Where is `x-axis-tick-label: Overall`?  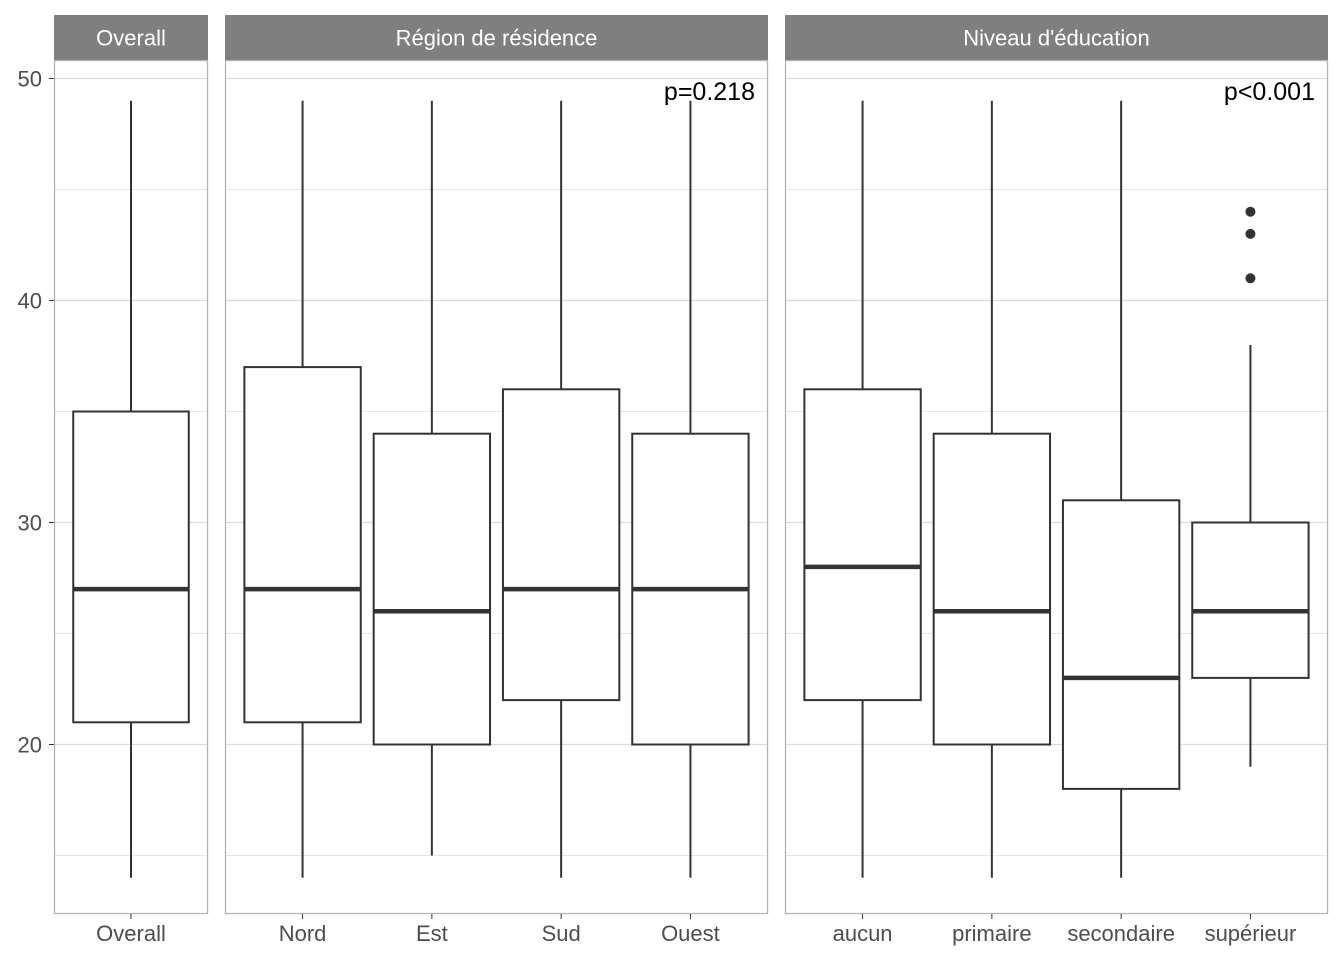
x-axis-tick-label: Overall is located at coordinates (131, 933).